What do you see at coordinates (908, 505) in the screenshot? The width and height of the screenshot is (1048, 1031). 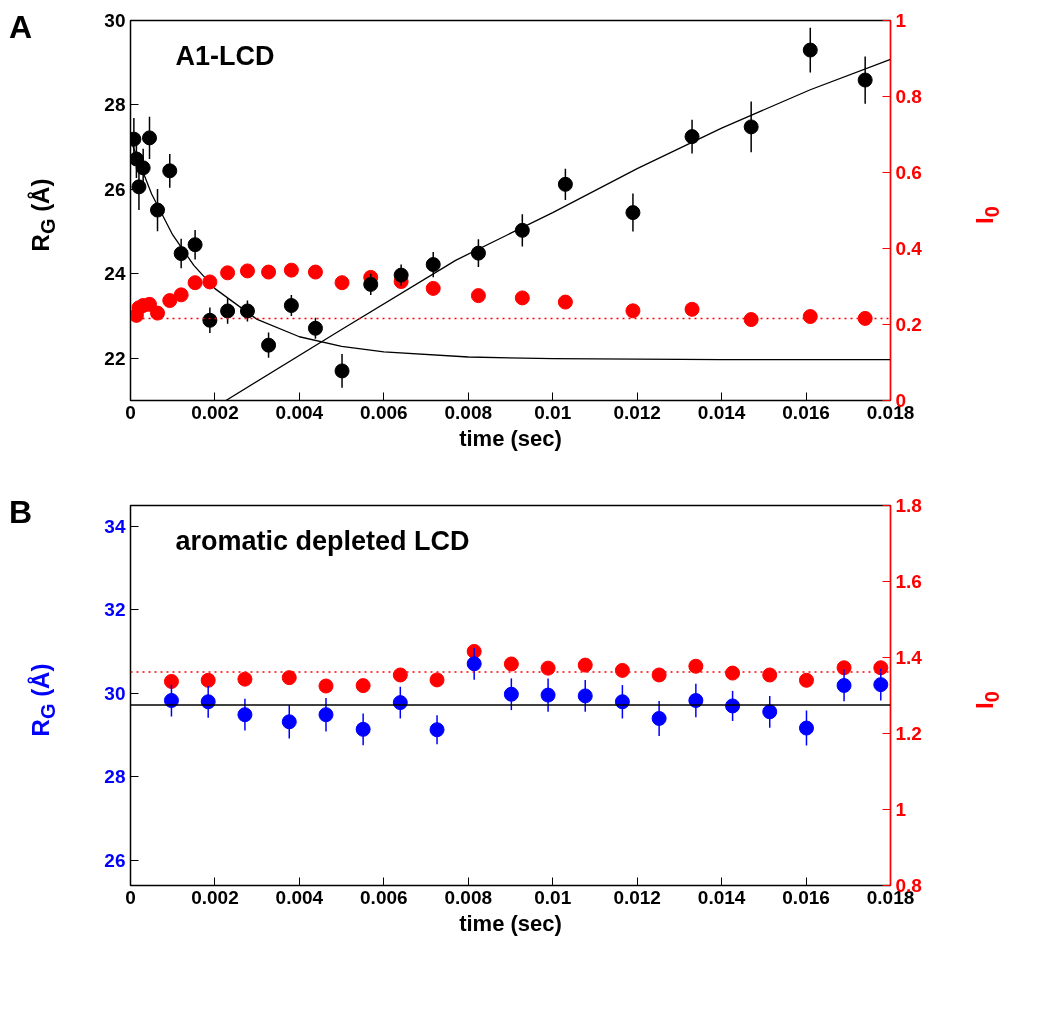 I see `y2-tick-label: 1.8` at bounding box center [908, 505].